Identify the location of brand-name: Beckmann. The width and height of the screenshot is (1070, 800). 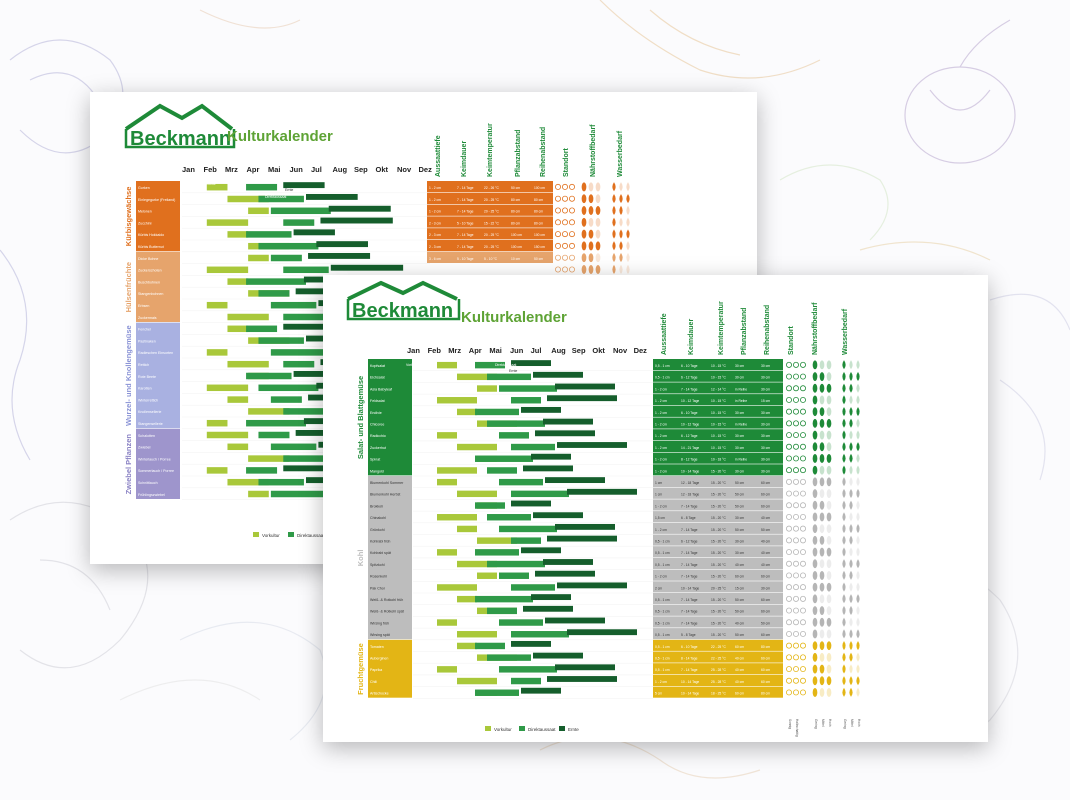
(180, 139).